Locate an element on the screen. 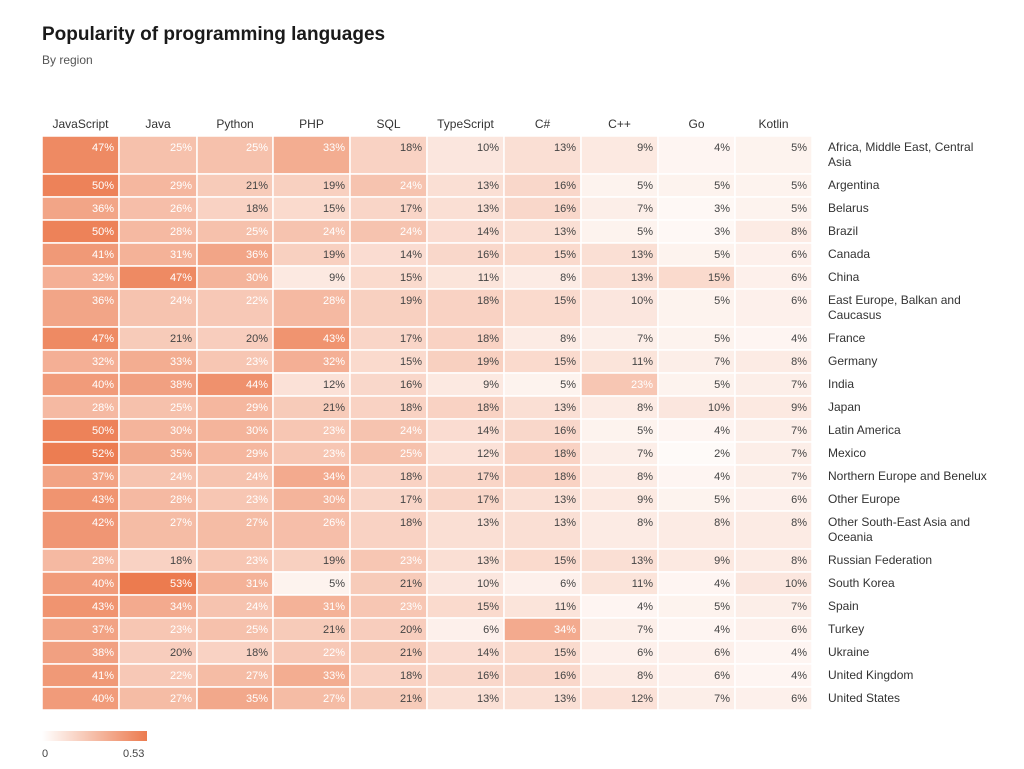  row-label: South Korea is located at coordinates (861, 583).